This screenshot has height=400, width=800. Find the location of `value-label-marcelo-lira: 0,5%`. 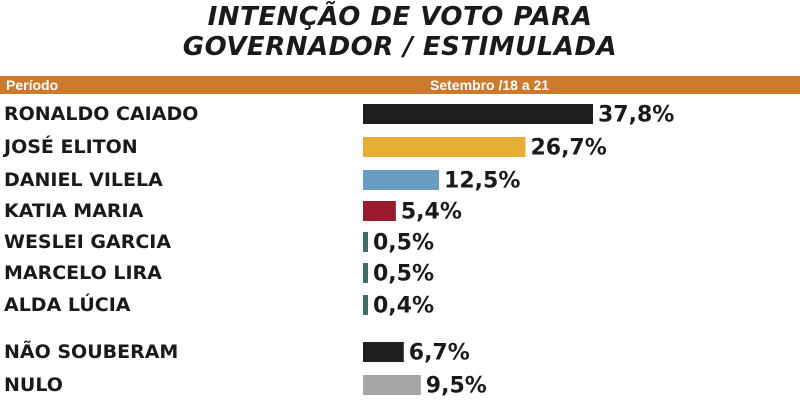

value-label-marcelo-lira: 0,5% is located at coordinates (403, 274).